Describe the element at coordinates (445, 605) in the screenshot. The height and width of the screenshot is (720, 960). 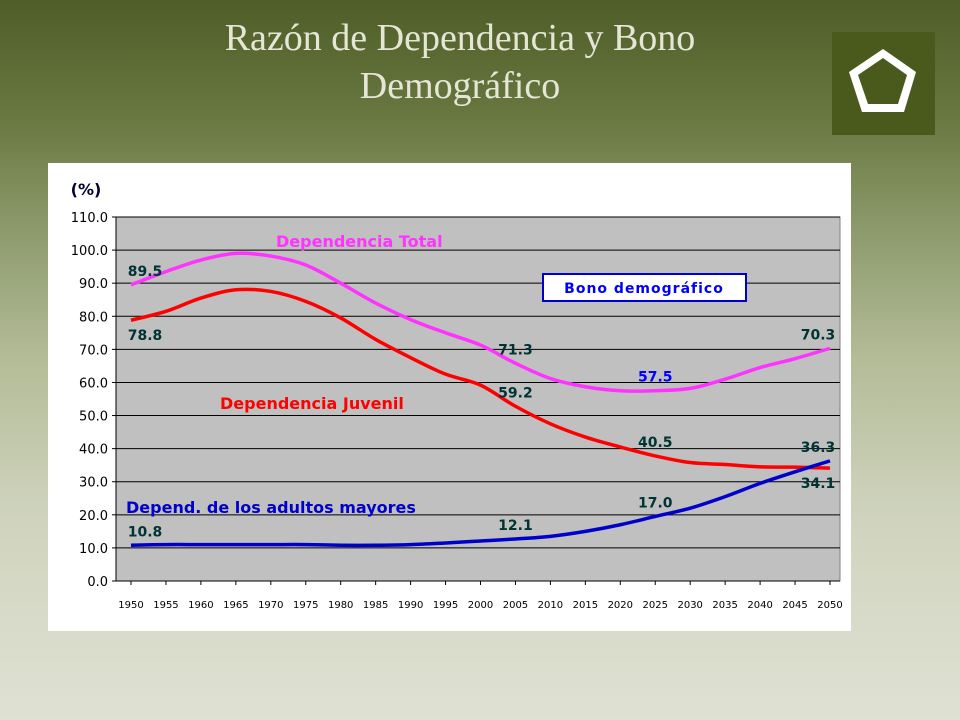
I see `x-tick-label: 1995` at that location.